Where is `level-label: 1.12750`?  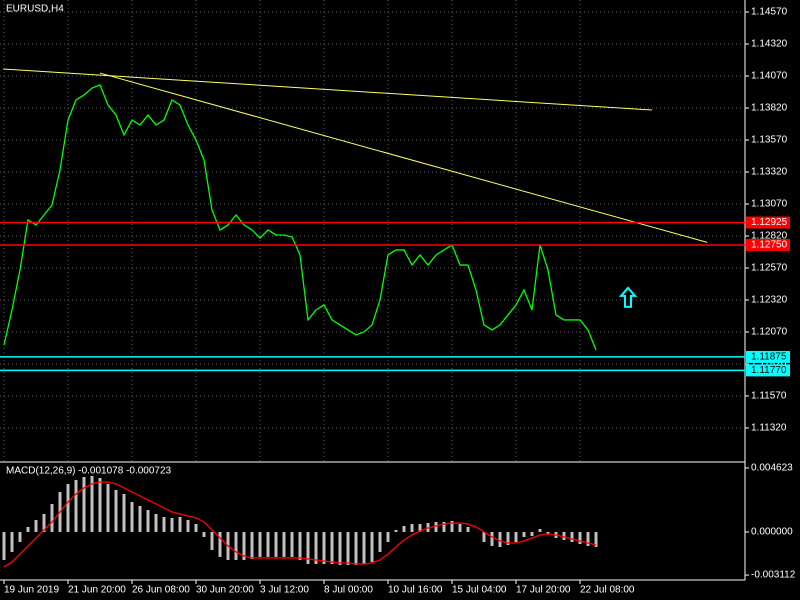 level-label: 1.12750 is located at coordinates (769, 245).